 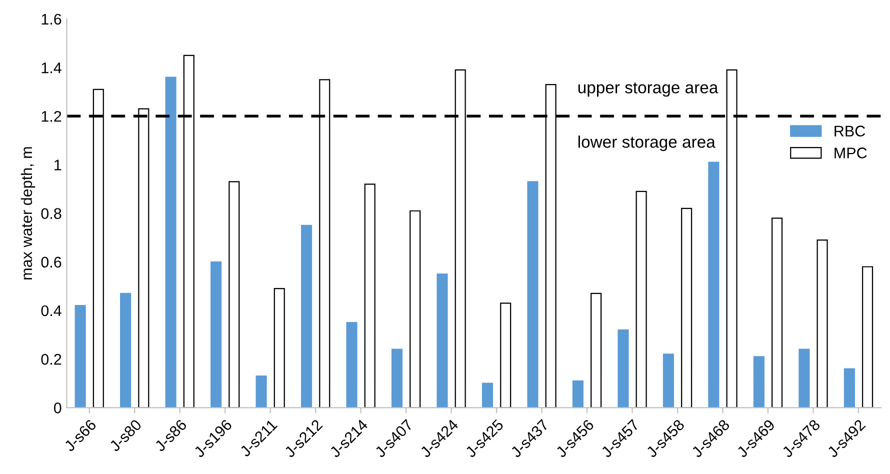 I want to click on annotation: lower storage area, so click(x=647, y=144).